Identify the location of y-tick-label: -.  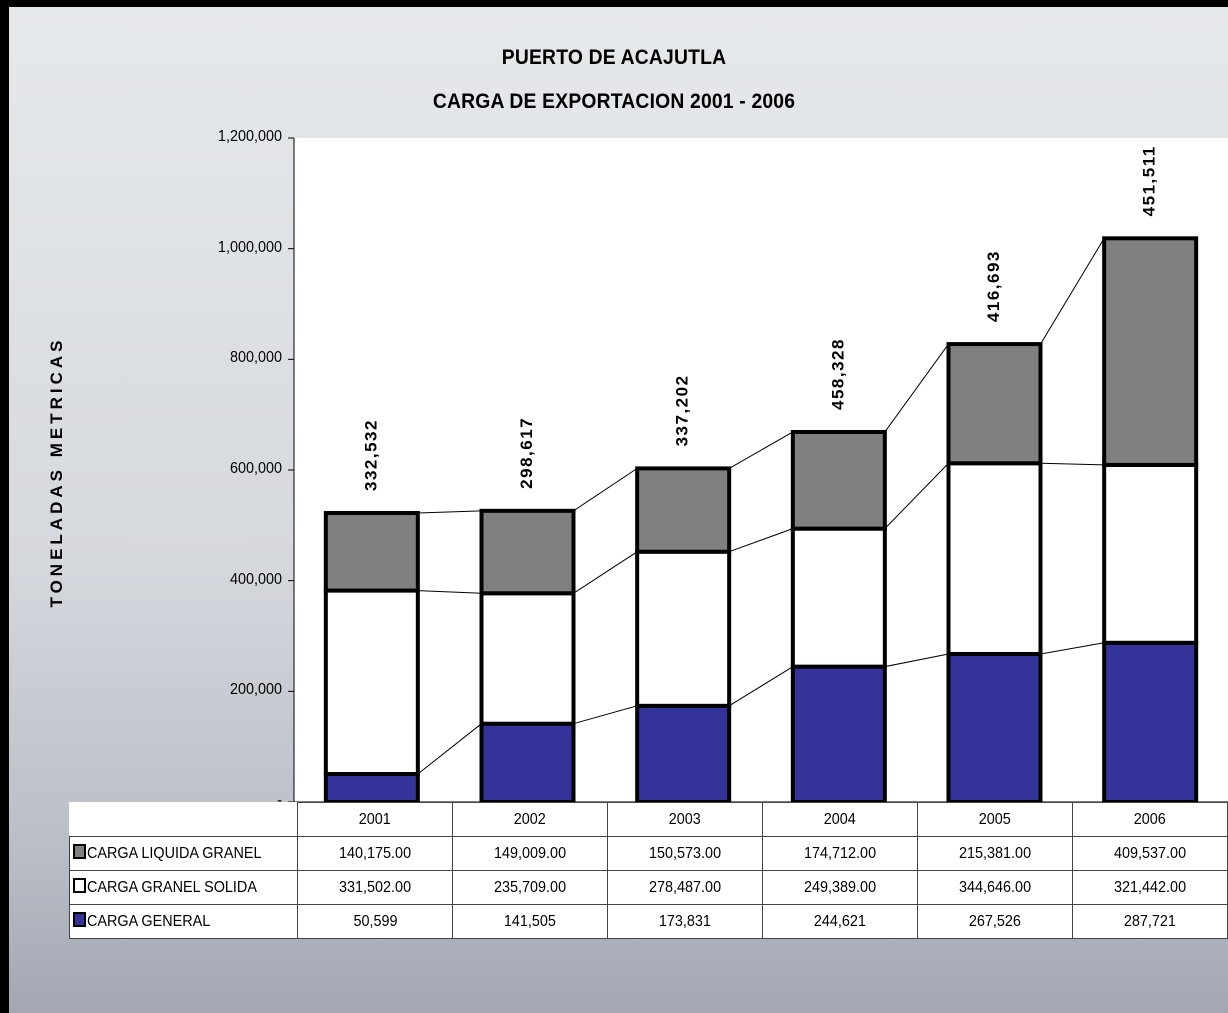
(279, 800).